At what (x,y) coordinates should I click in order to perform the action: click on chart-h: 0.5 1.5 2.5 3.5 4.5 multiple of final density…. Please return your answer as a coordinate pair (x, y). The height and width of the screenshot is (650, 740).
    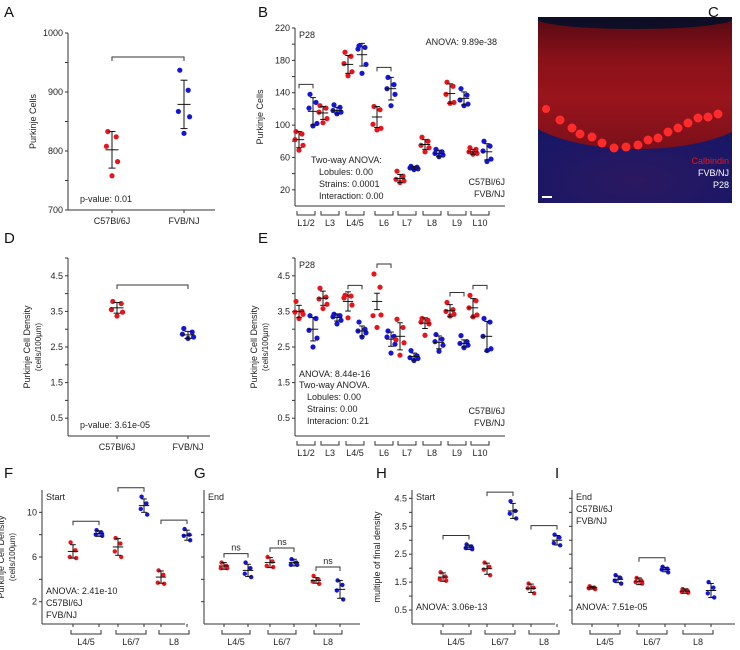
    Looking at the image, I should click on (467, 568).